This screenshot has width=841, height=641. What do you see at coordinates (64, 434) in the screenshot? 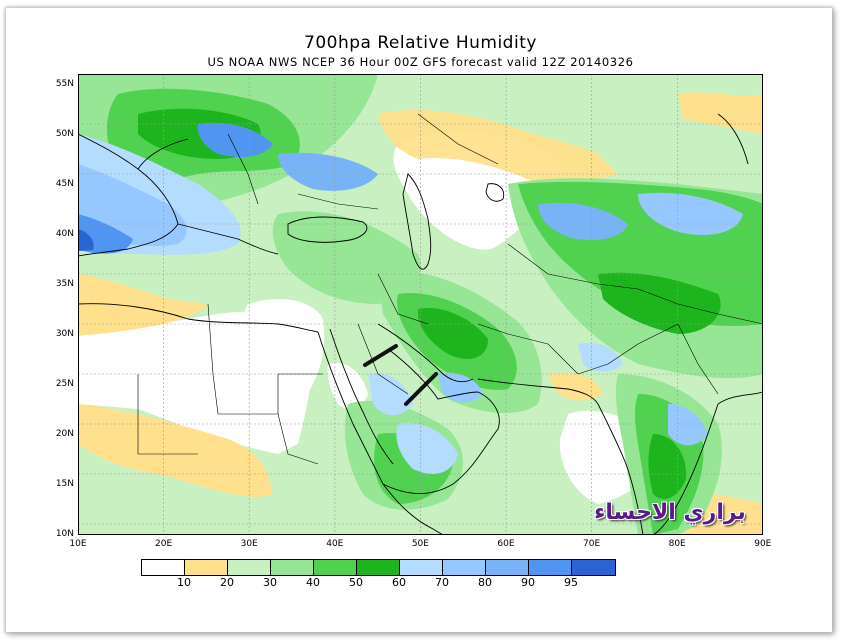
I see `lat-label: 20N` at bounding box center [64, 434].